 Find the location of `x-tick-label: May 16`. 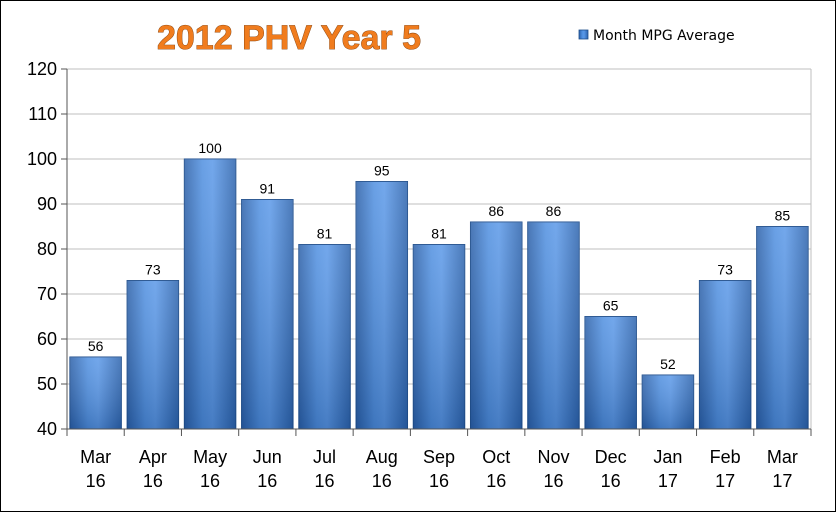

x-tick-label: May 16 is located at coordinates (210, 469).